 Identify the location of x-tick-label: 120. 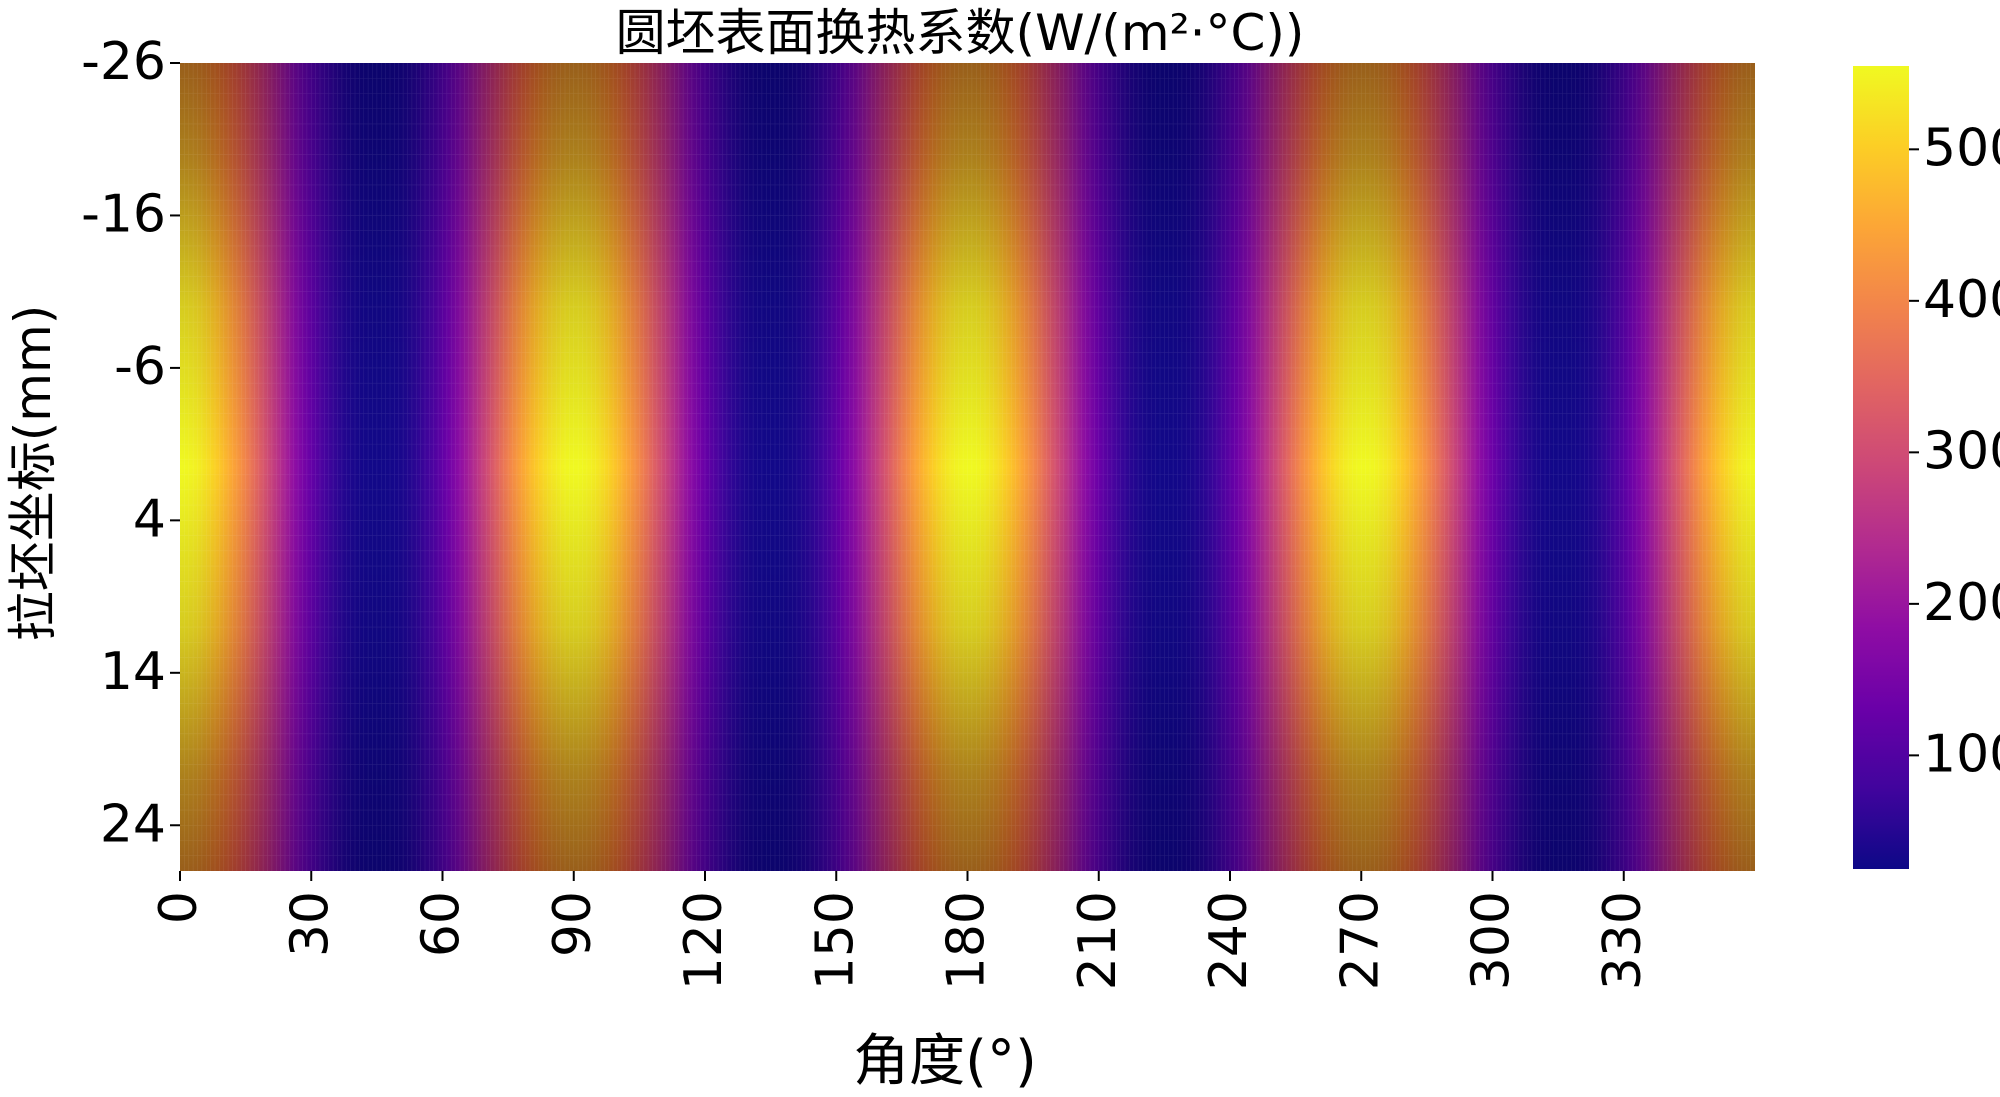
(704, 940).